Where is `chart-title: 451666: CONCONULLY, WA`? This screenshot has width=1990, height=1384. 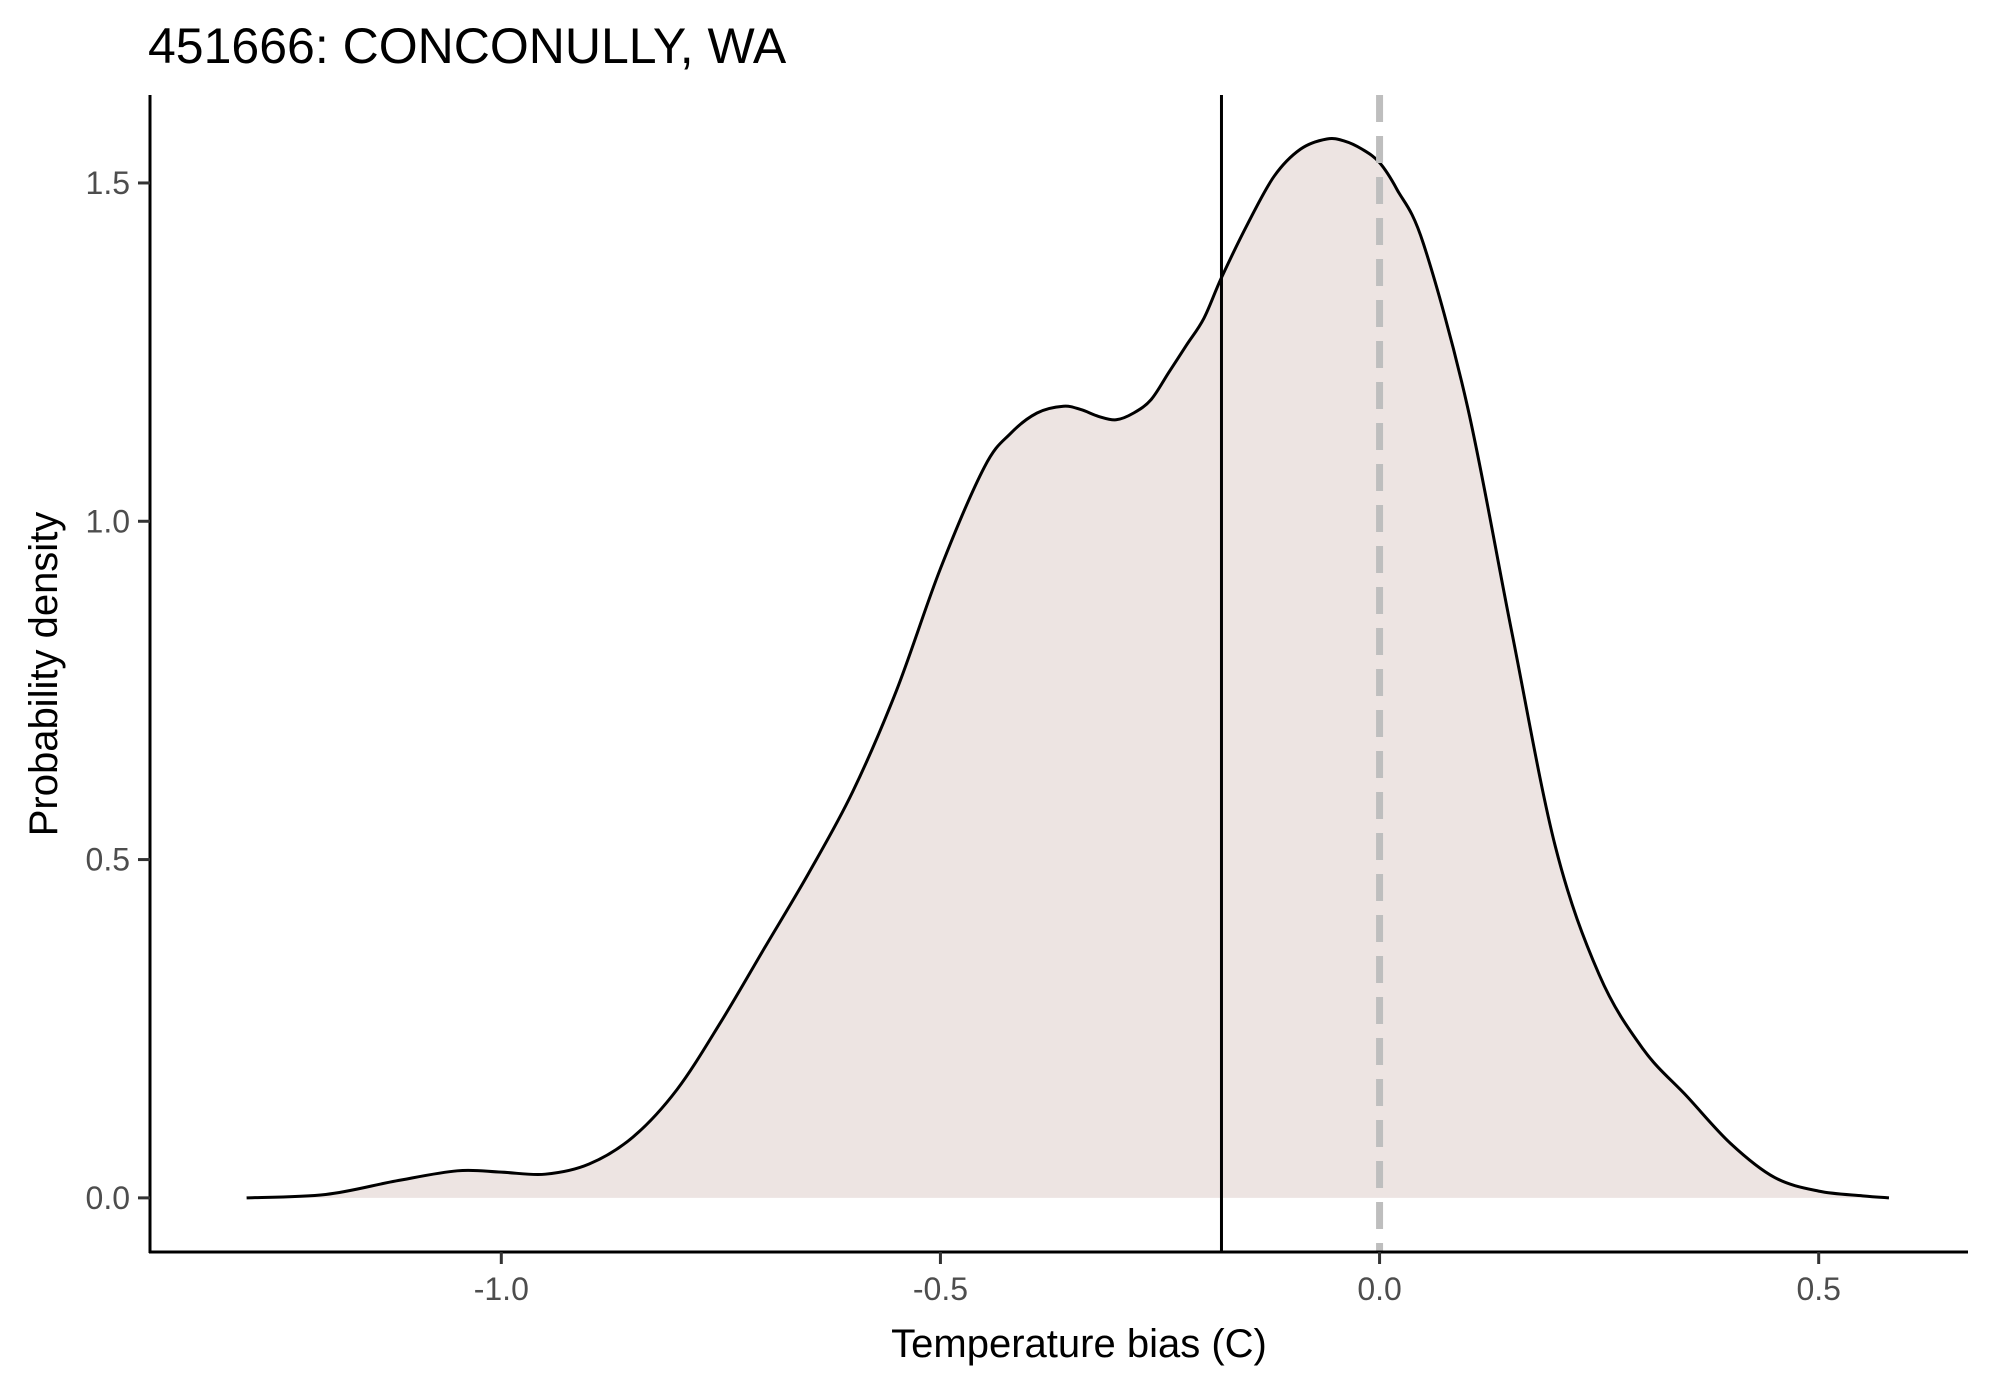
chart-title: 451666: CONCONULLY, WA is located at coordinates (467, 46).